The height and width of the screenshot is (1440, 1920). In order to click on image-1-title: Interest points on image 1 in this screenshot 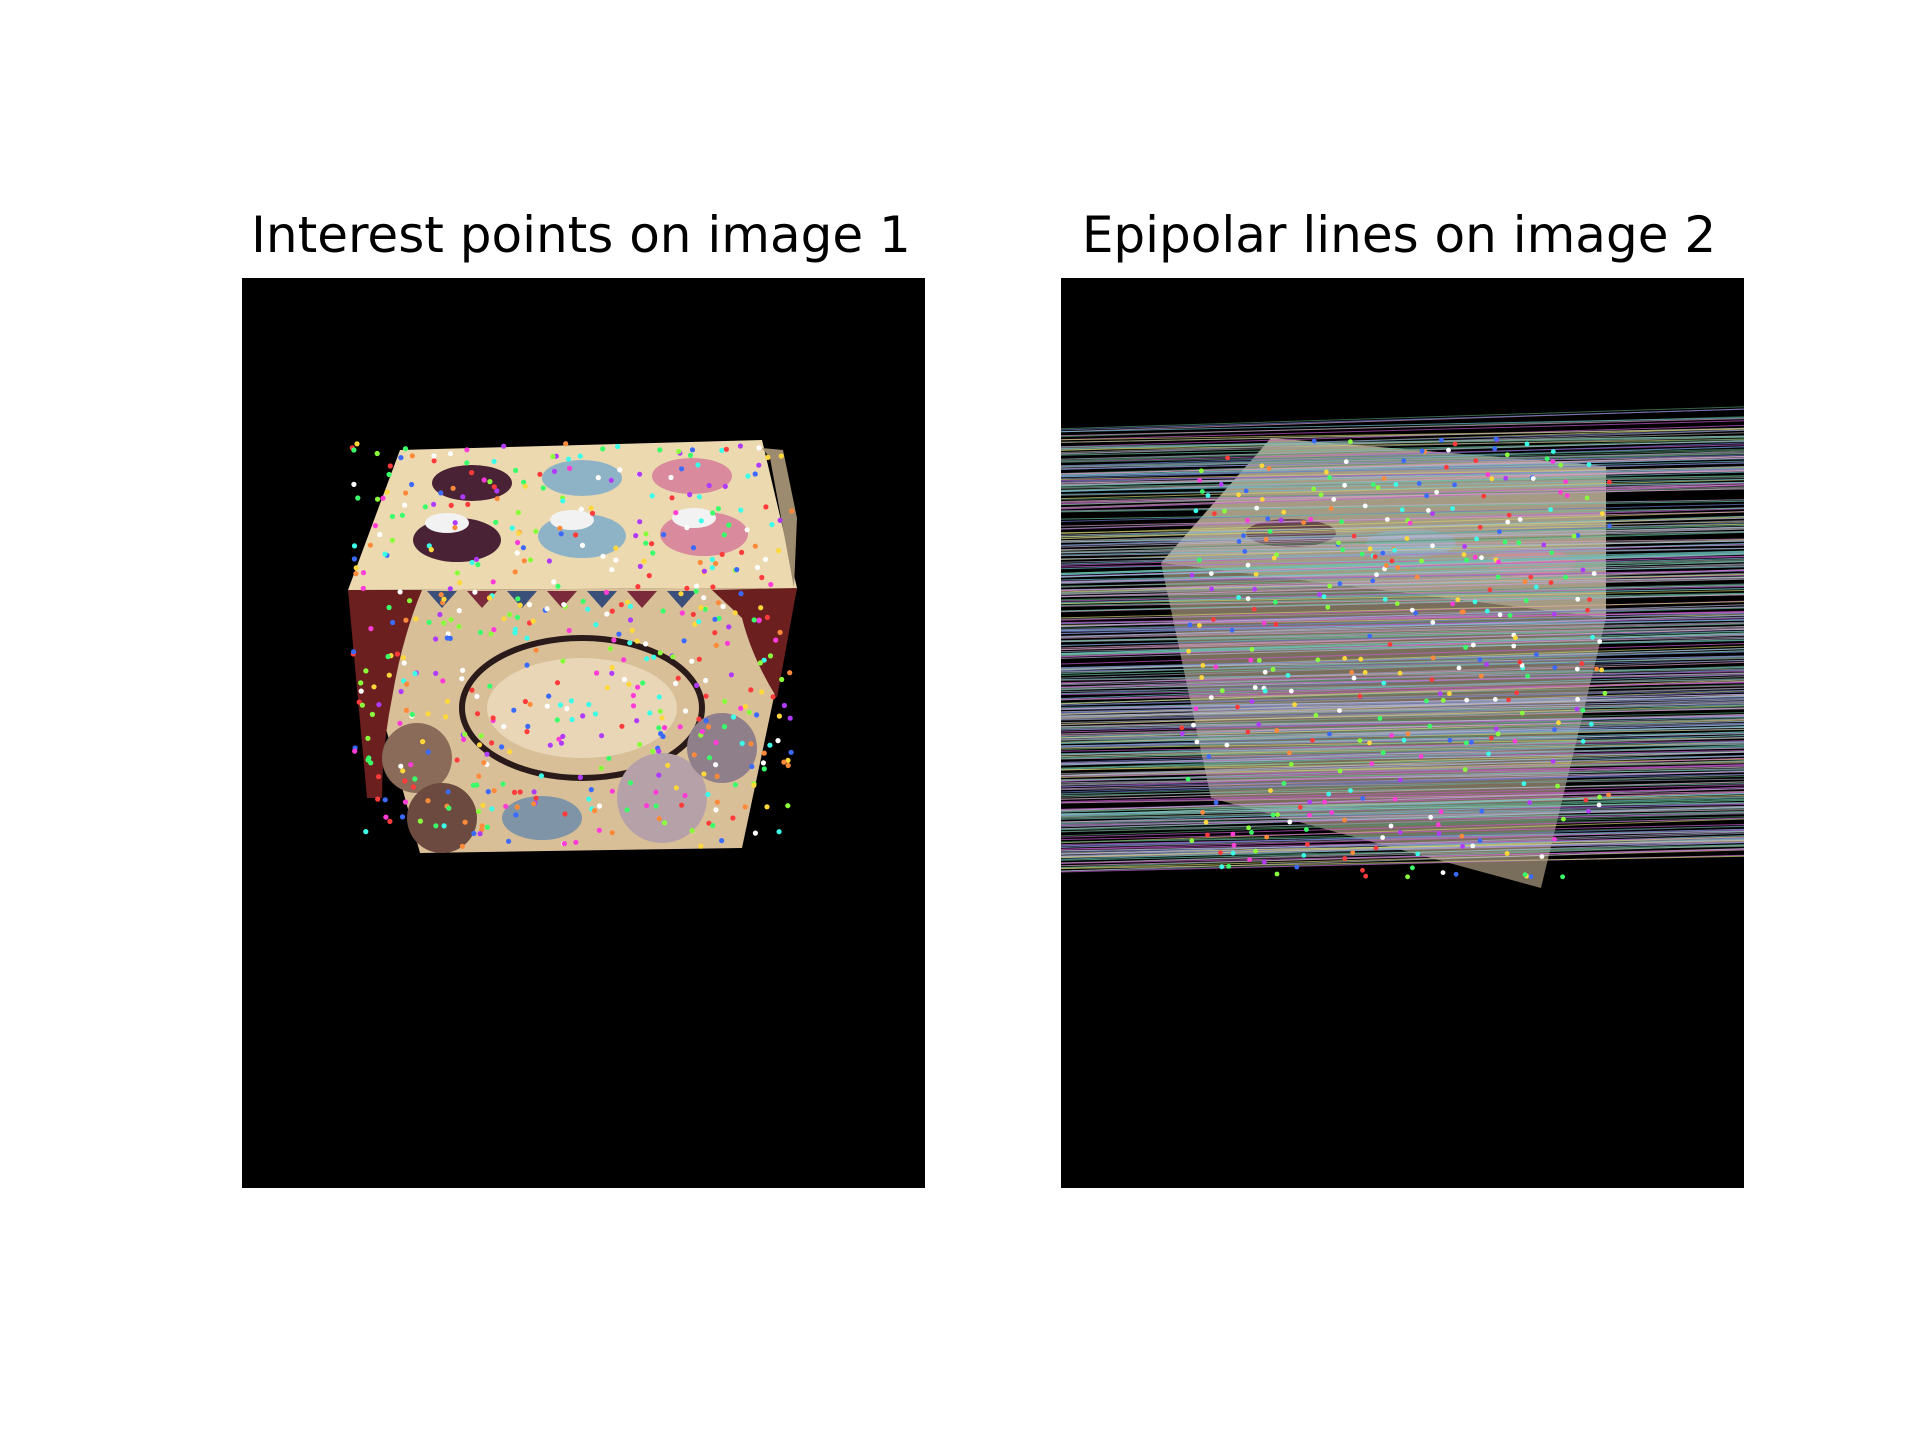, I will do `click(581, 235)`.